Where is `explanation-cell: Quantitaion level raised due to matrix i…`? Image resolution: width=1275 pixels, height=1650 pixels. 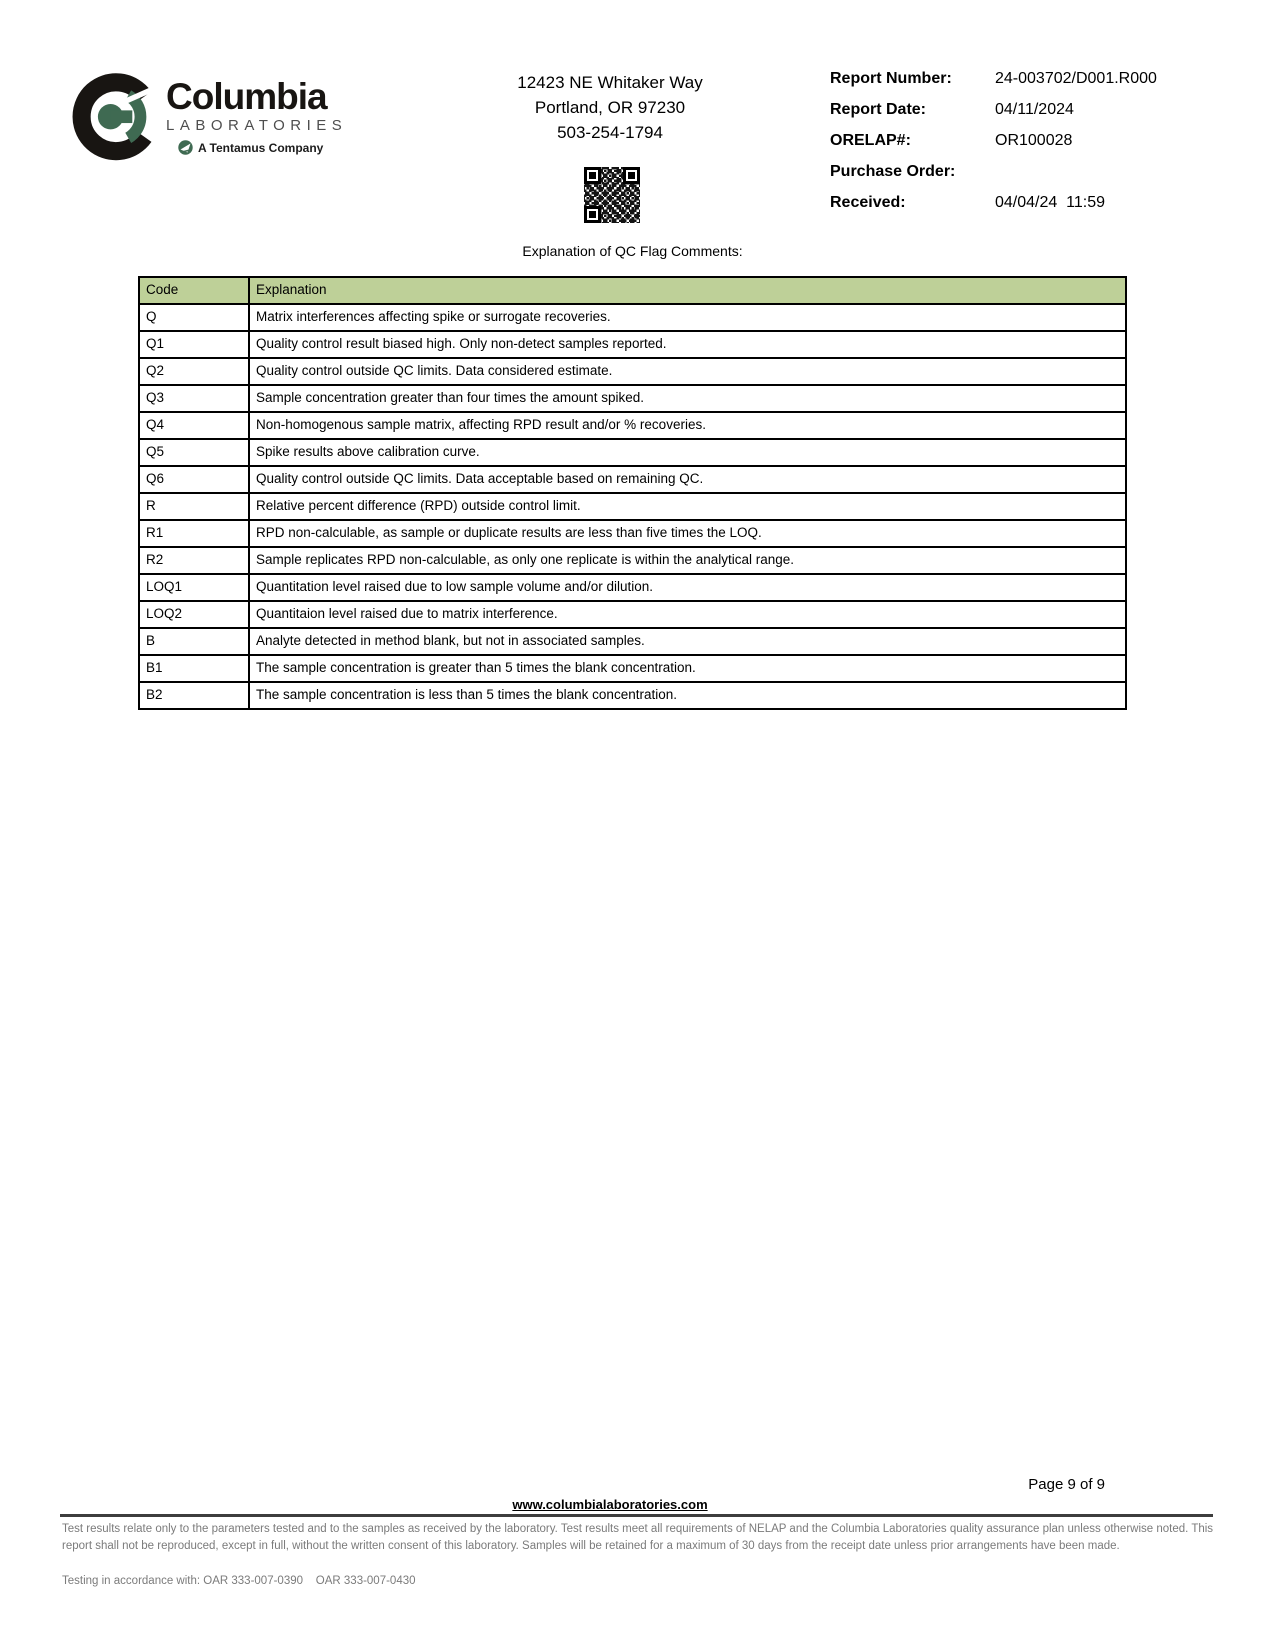 explanation-cell: Quantitaion level raised due to matrix i… is located at coordinates (687, 614).